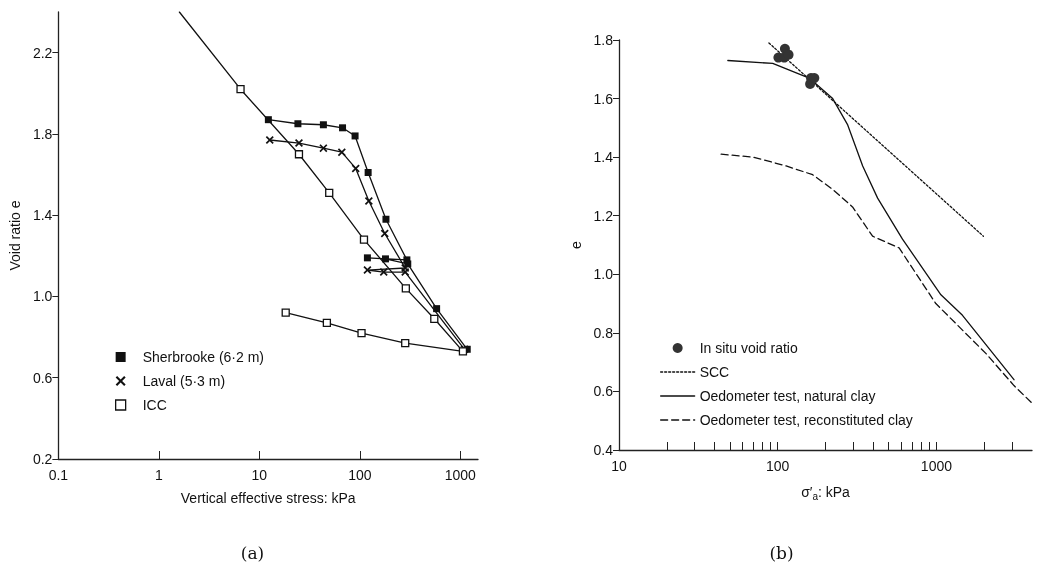 The height and width of the screenshot is (572, 1048). I want to click on legend-label: SCC, so click(714, 372).